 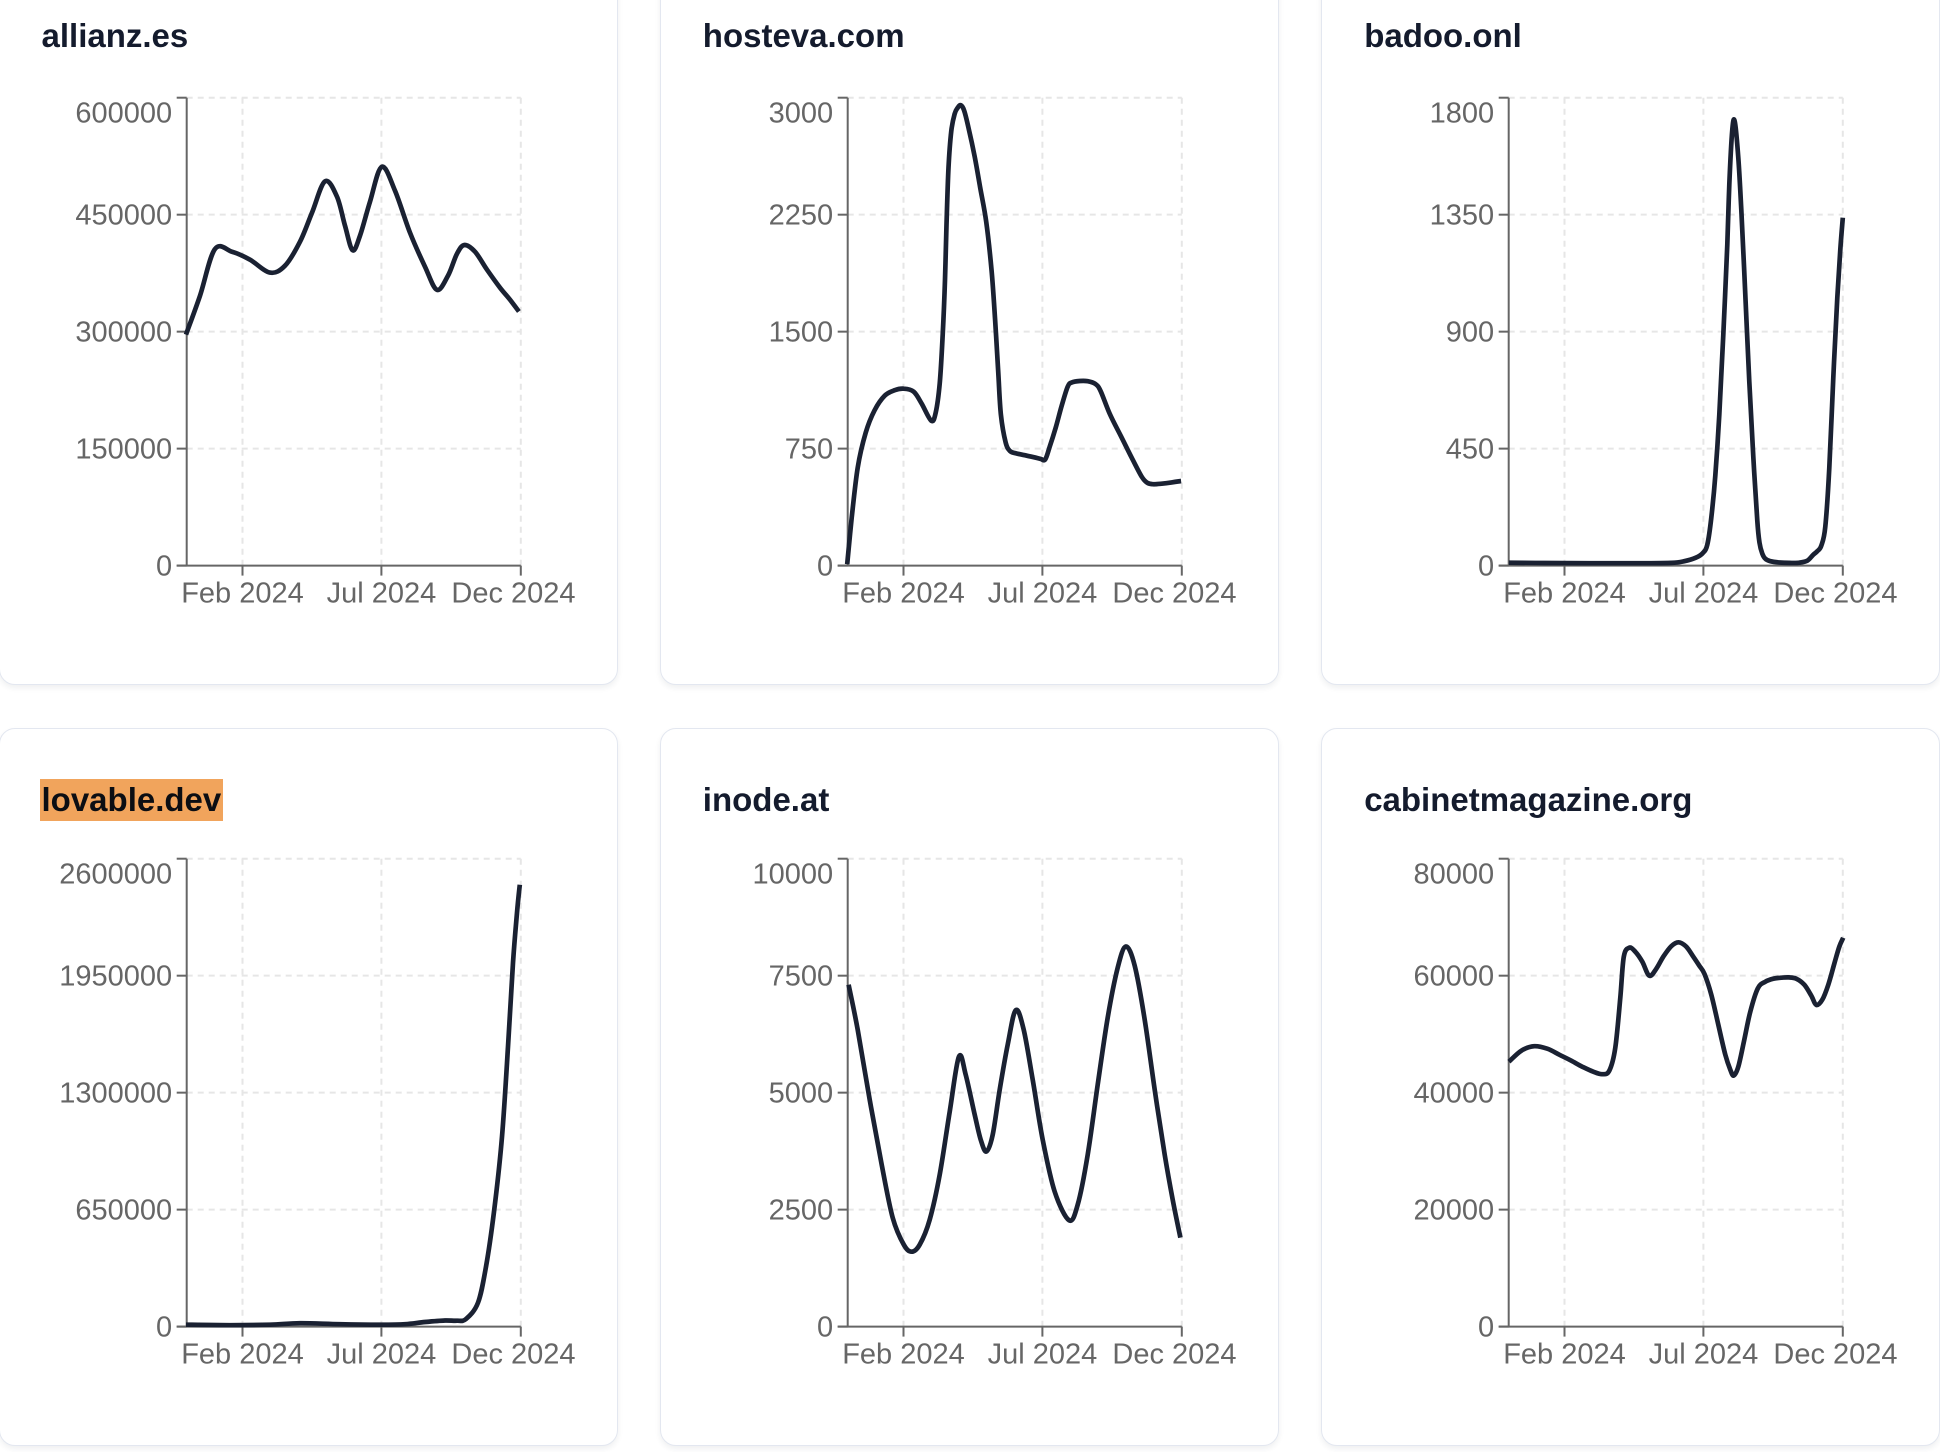 I want to click on svg-text: 20000, so click(x=1454, y=1210).